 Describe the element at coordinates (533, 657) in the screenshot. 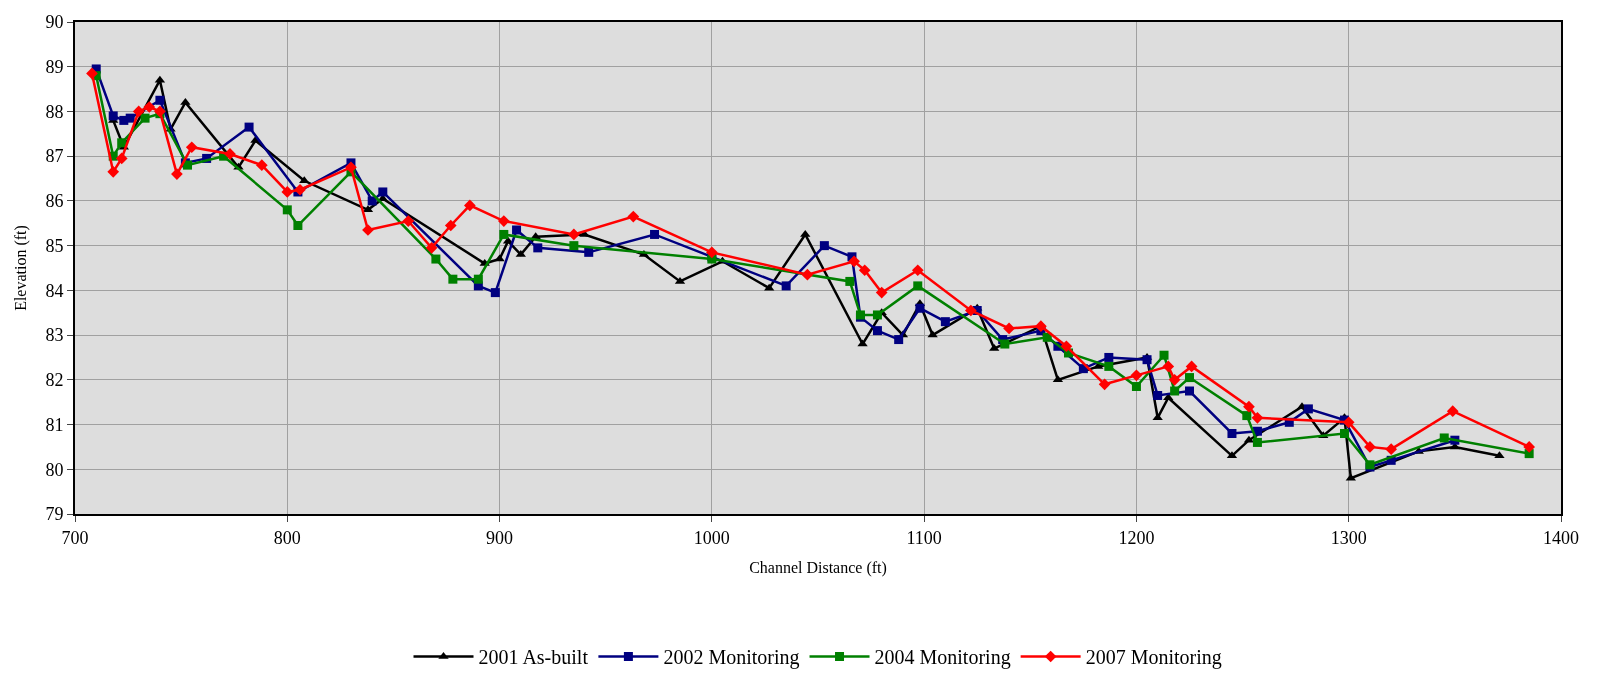

I see `legend-label: 2001 As-built` at that location.